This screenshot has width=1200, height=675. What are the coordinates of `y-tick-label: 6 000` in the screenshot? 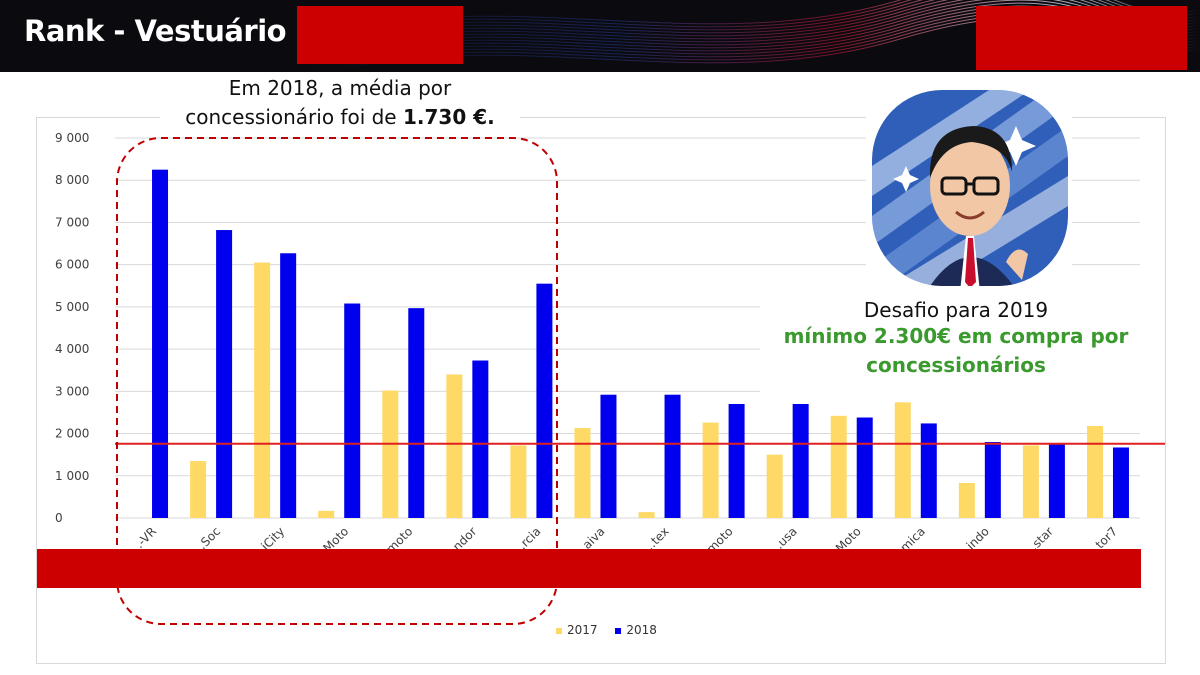 It's located at (72, 265).